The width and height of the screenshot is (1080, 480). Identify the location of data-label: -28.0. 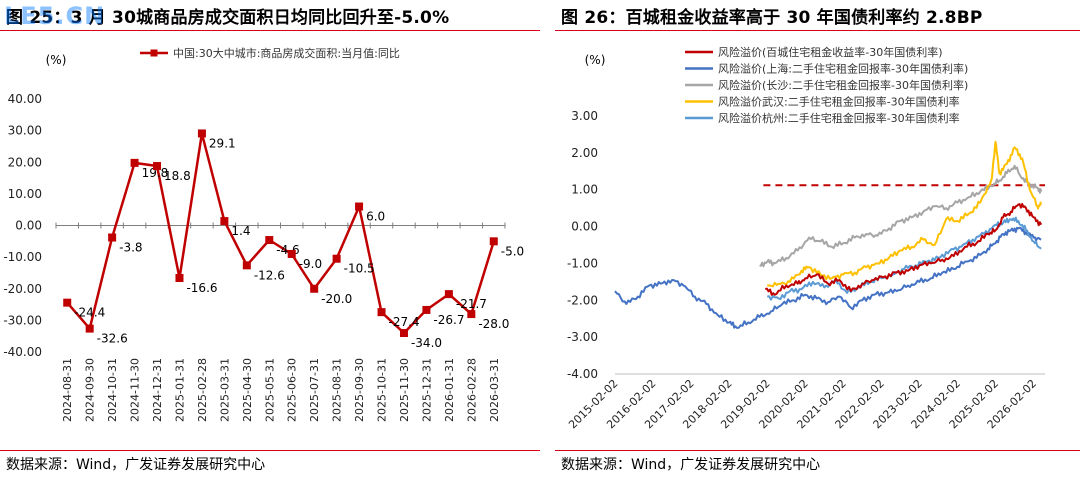
(493, 324).